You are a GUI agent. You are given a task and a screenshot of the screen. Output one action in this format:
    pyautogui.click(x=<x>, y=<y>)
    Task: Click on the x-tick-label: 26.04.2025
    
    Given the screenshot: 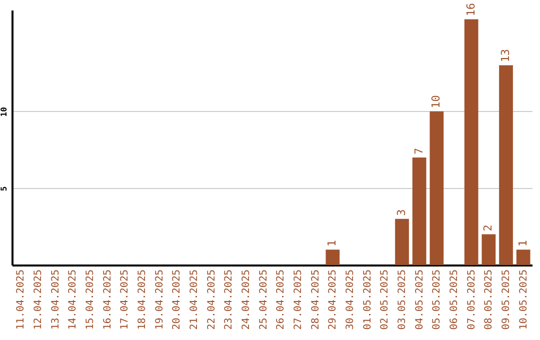 What is the action you would take?
    pyautogui.click(x=281, y=300)
    